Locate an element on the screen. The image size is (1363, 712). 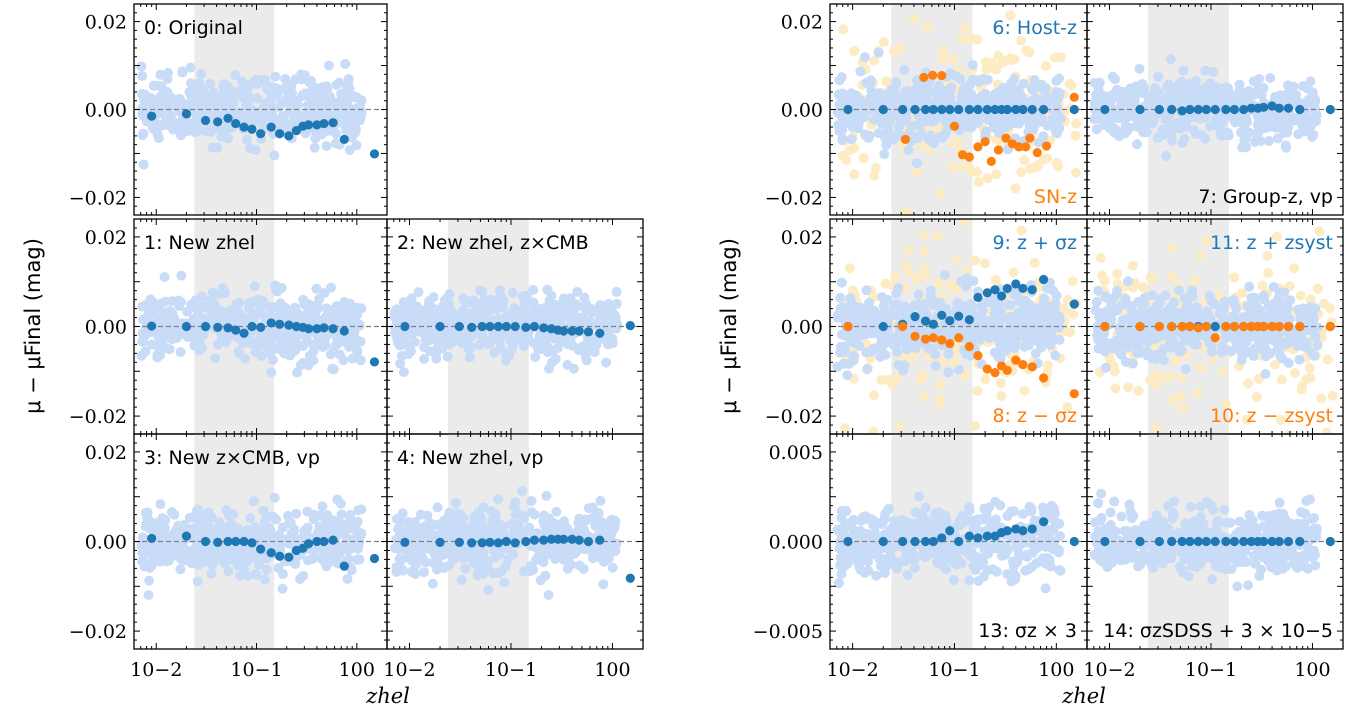
x-tick-label: 100 is located at coordinates (357, 670).